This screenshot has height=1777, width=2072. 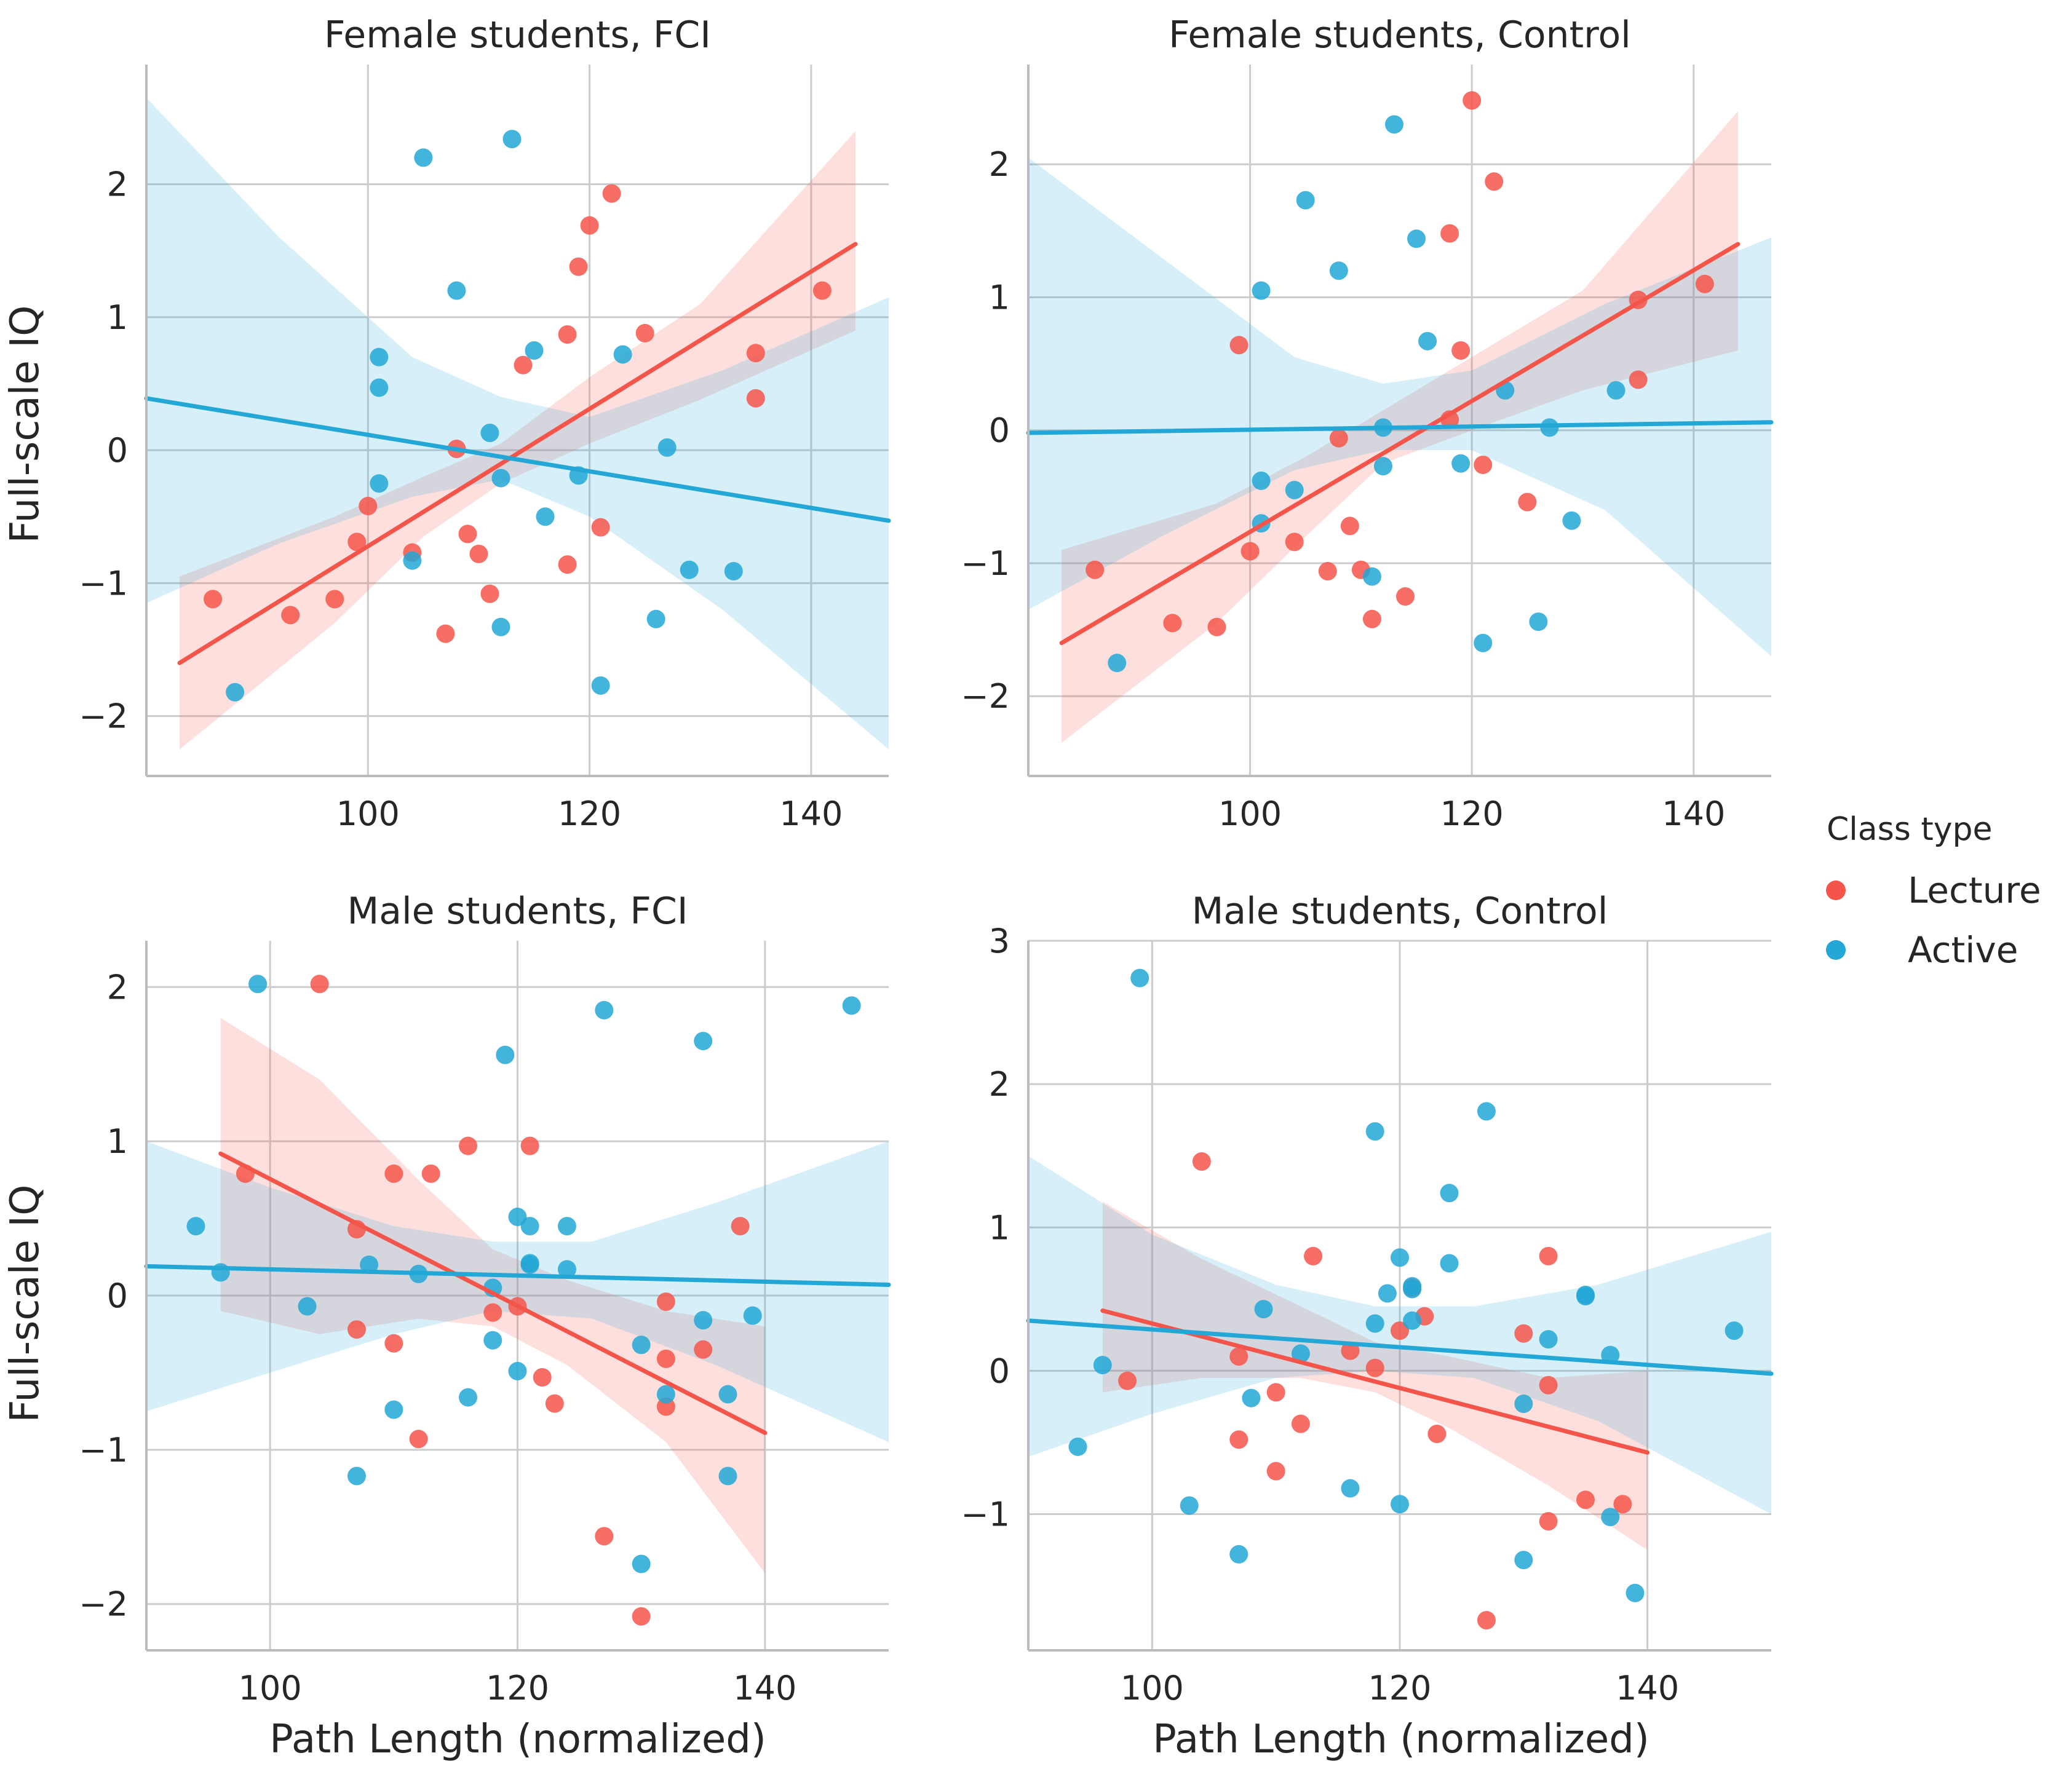 I want to click on x-tick-label: 120, so click(x=517, y=1688).